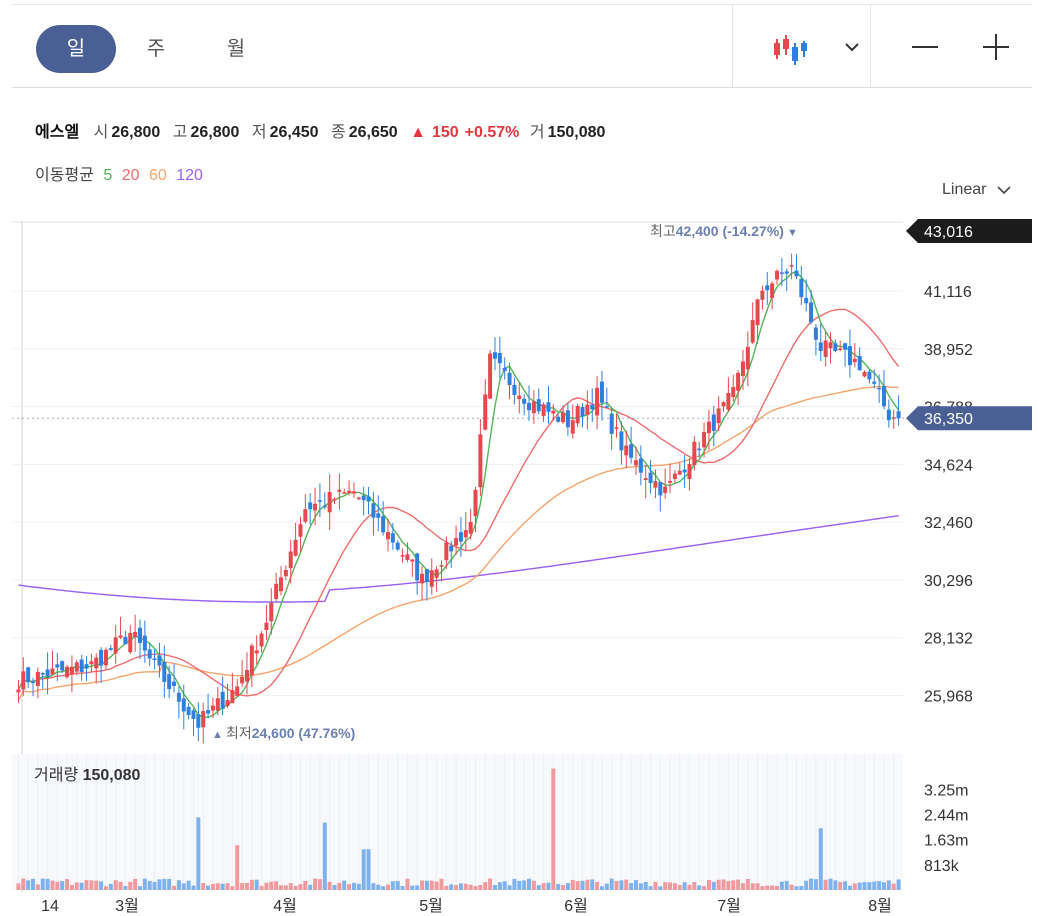 The height and width of the screenshot is (916, 1038). What do you see at coordinates (76, 49) in the screenshot?
I see `tab-daily: 일` at bounding box center [76, 49].